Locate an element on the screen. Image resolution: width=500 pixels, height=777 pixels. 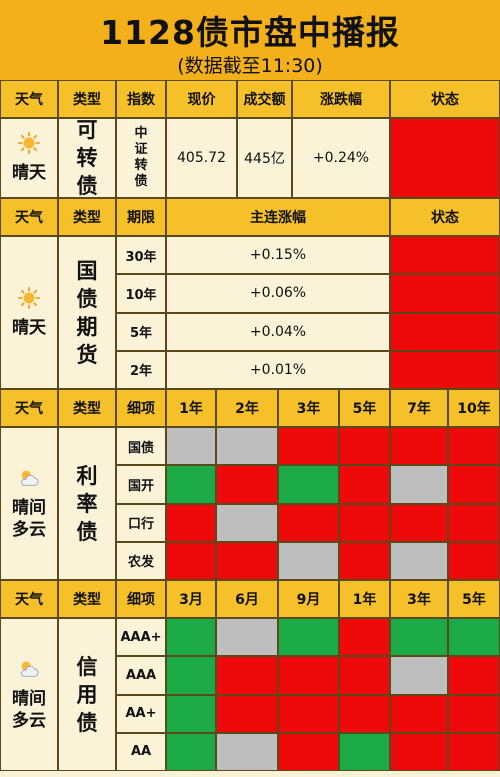
s3-label-3: 农发 is located at coordinates (141, 560).